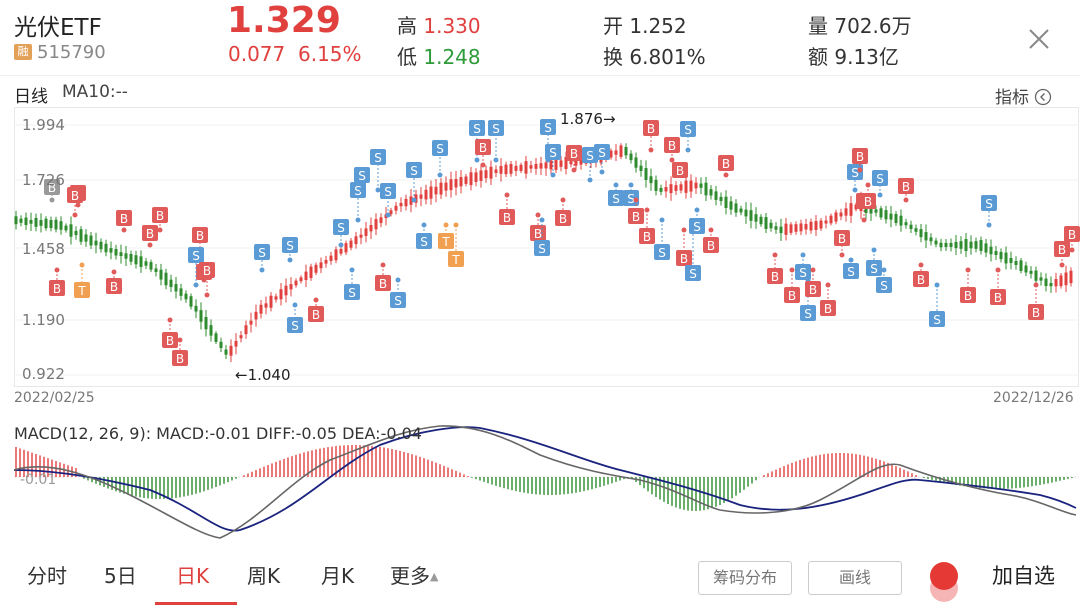 The image size is (1080, 607). What do you see at coordinates (745, 578) in the screenshot?
I see `chip-distribution-button: 筹码分布` at bounding box center [745, 578].